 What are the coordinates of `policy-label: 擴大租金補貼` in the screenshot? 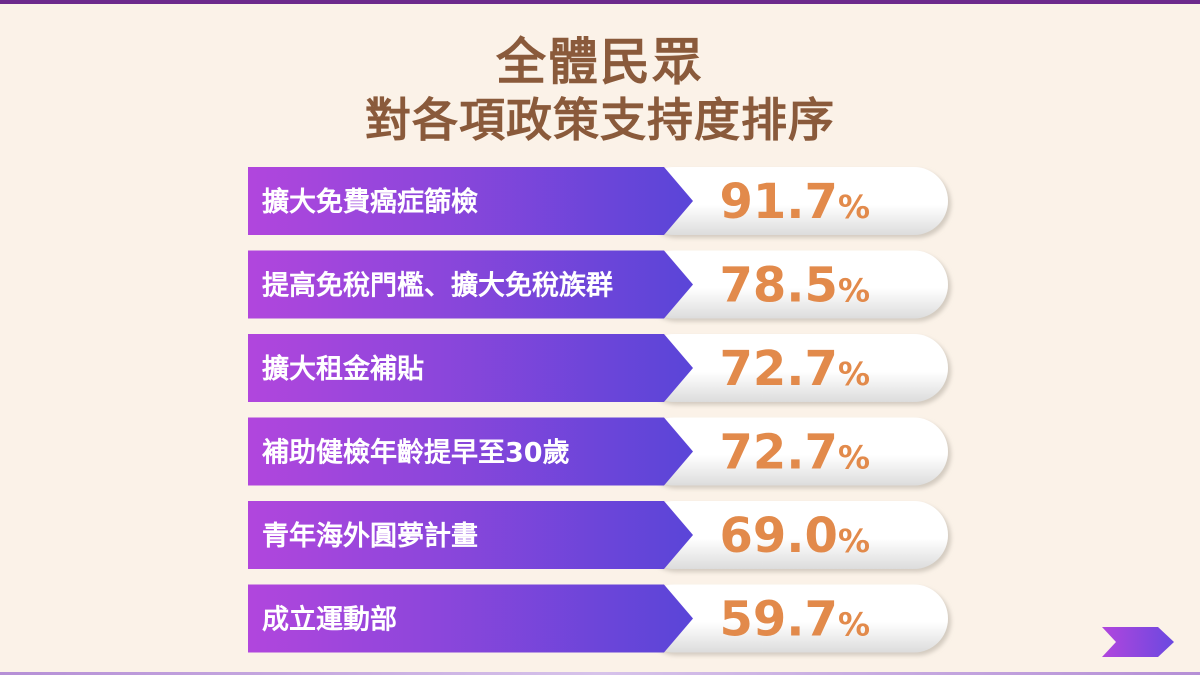 It's located at (343, 369).